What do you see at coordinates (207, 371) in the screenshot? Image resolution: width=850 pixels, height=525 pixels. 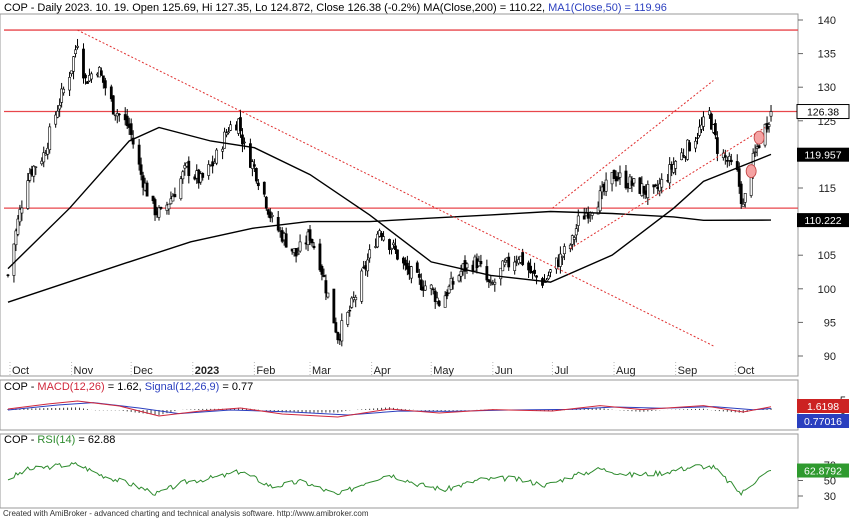 I see `time-axis-label: 2023` at bounding box center [207, 371].